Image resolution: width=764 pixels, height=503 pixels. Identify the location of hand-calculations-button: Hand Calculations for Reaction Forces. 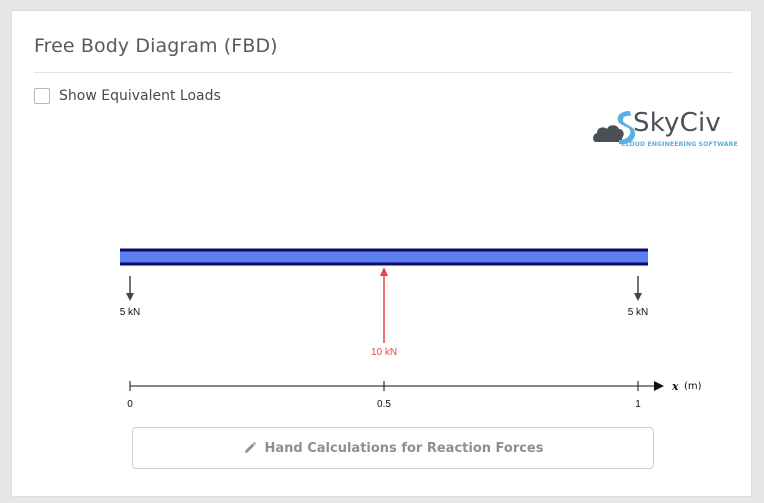
(393, 448).